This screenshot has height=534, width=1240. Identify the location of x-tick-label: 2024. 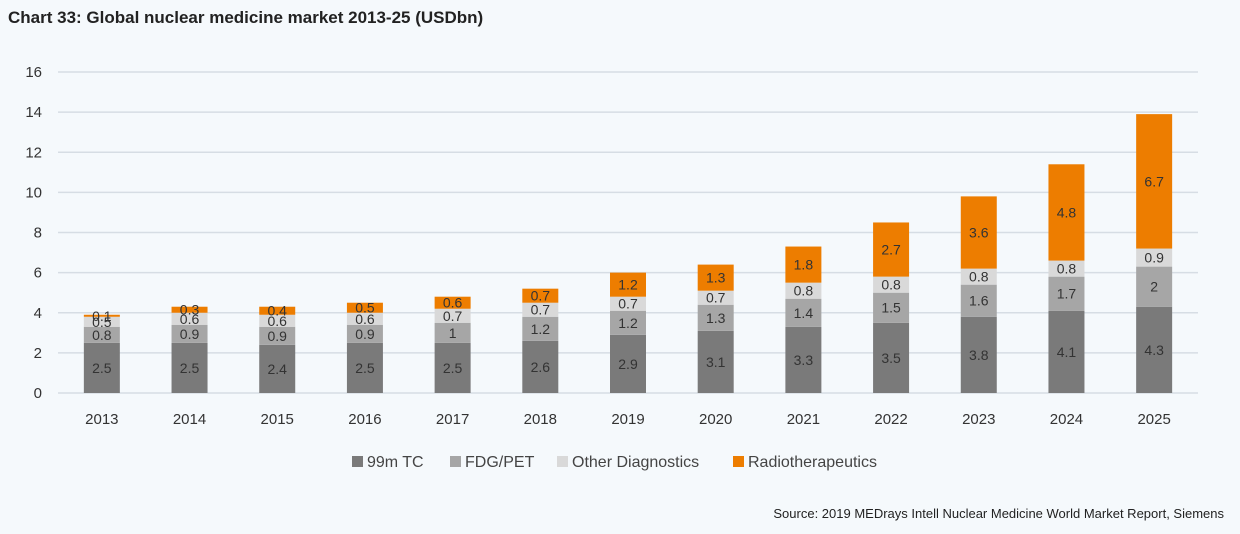
(1066, 419).